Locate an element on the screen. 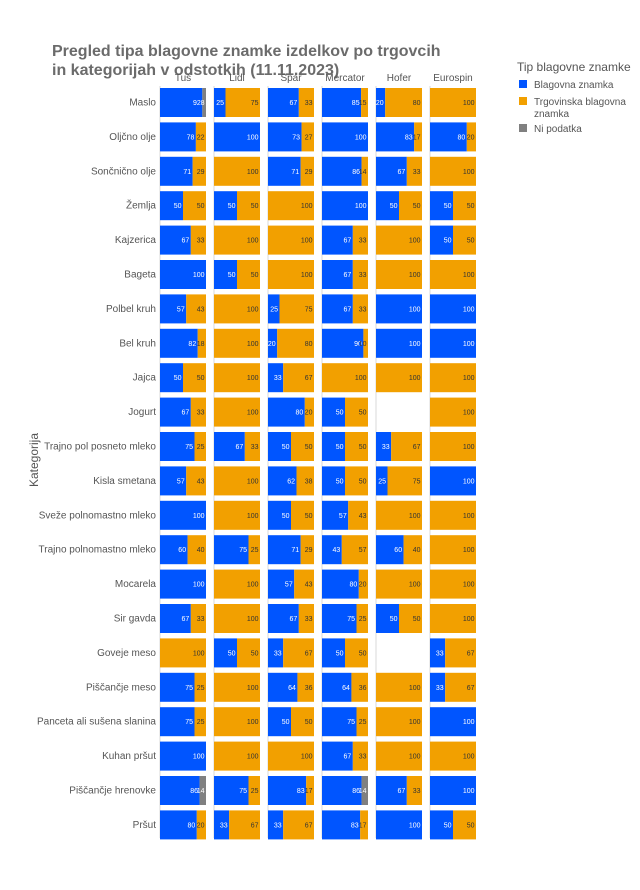 This screenshot has height=890, width=640. bar-tus-oljcno-olje-seg1 is located at coordinates (200, 137).